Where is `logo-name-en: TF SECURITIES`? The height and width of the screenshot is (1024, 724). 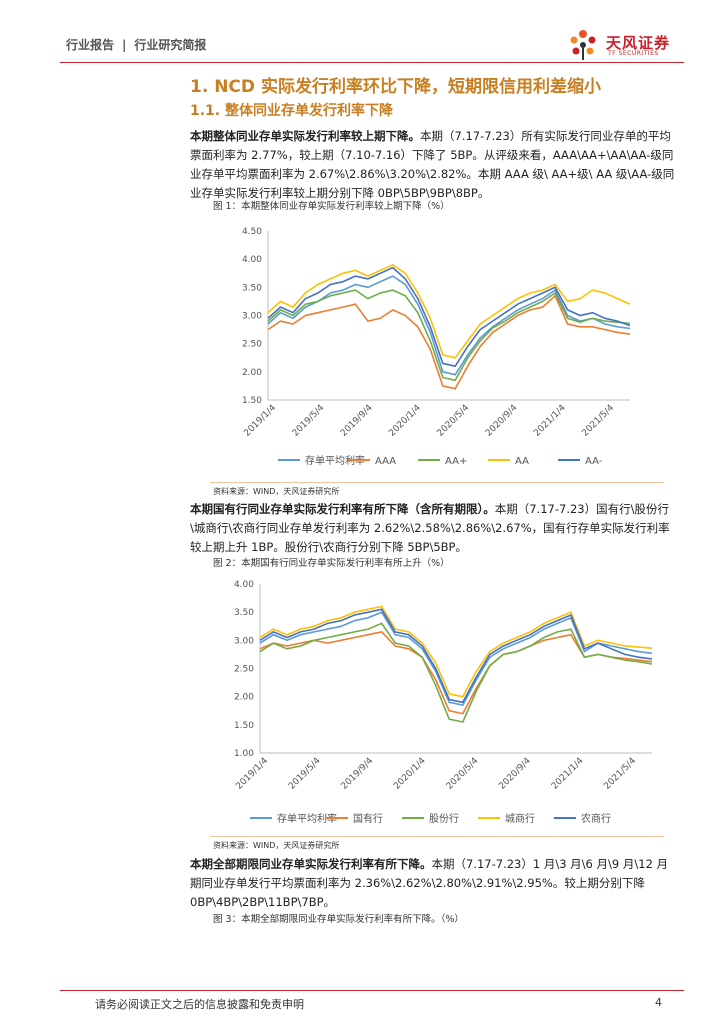 logo-name-en: TF SECURITIES is located at coordinates (633, 53).